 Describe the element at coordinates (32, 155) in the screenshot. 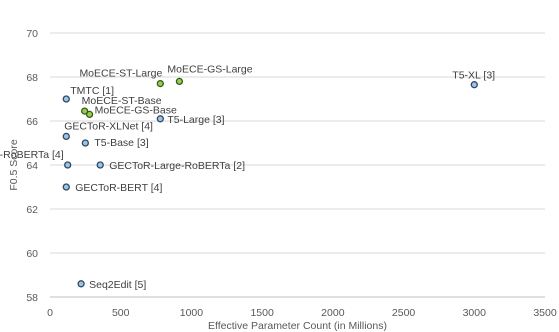

I see `data-point-label: GECToR-RoBERTa [4]` at that location.